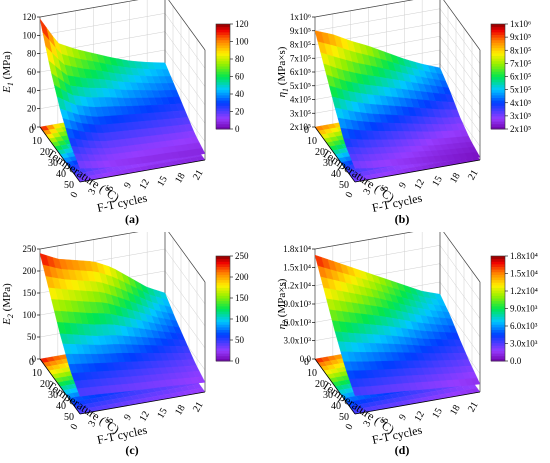  Describe the element at coordinates (524, 274) in the screenshot. I see `colorbar-tick-label: 1.5x10⁴` at that location.